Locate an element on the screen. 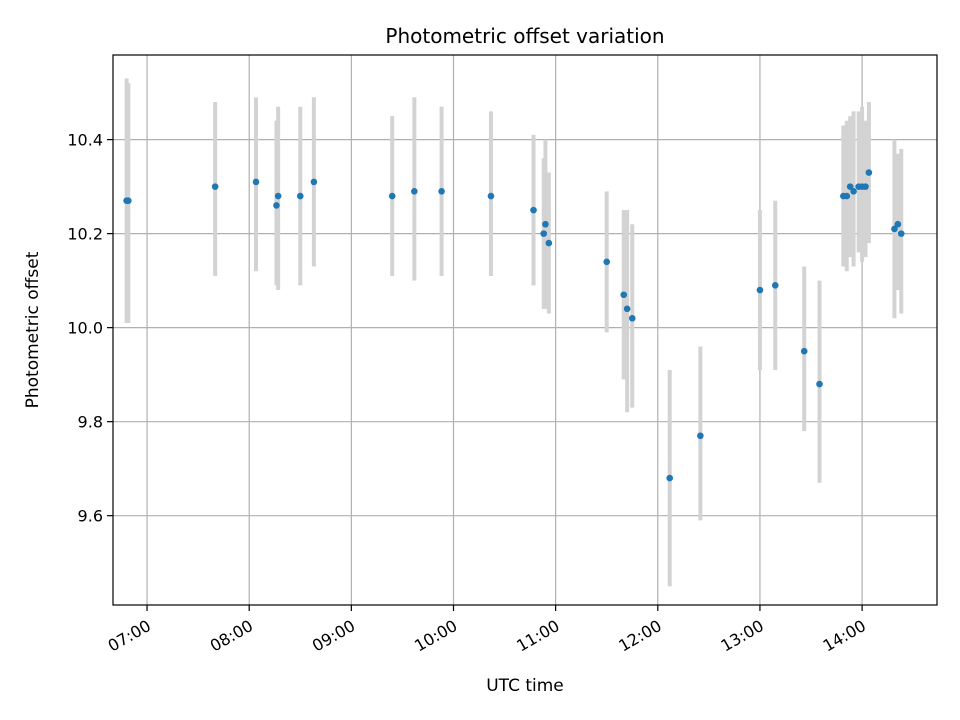  chart-title: Photometric offset variation is located at coordinates (524, 36).